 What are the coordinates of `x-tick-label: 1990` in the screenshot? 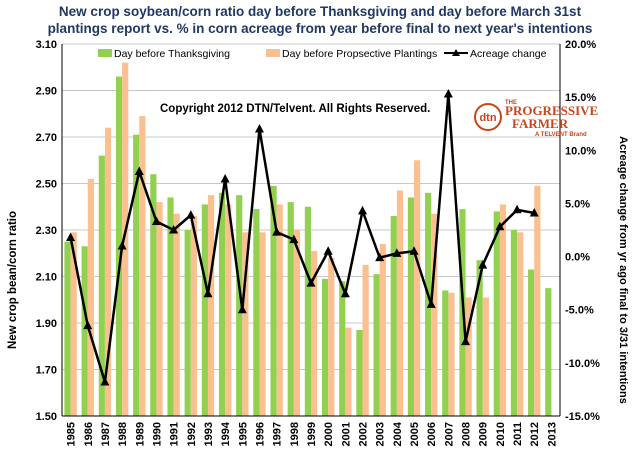 It's located at (157, 434).